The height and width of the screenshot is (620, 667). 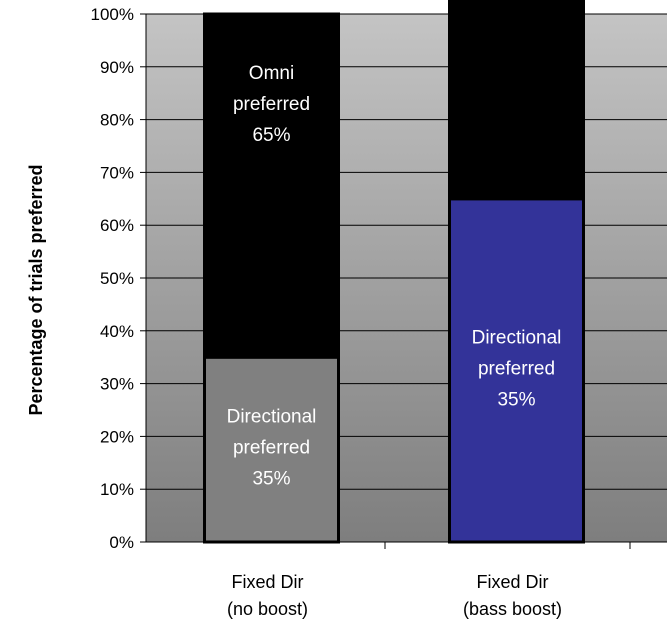 I want to click on y-tick-label: 50%, so click(x=117, y=278).